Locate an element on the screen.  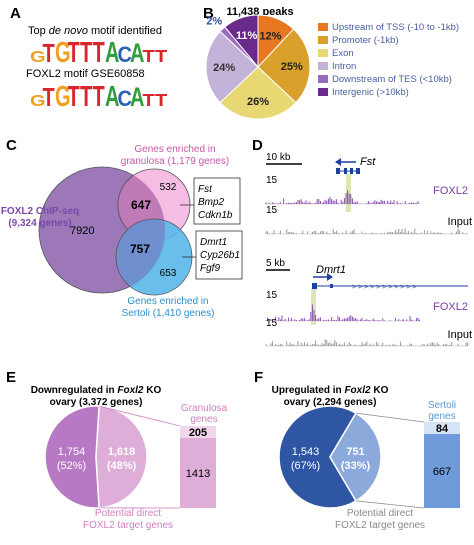
motif1-title: Top de novo motif identified is located at coordinates (95, 31).